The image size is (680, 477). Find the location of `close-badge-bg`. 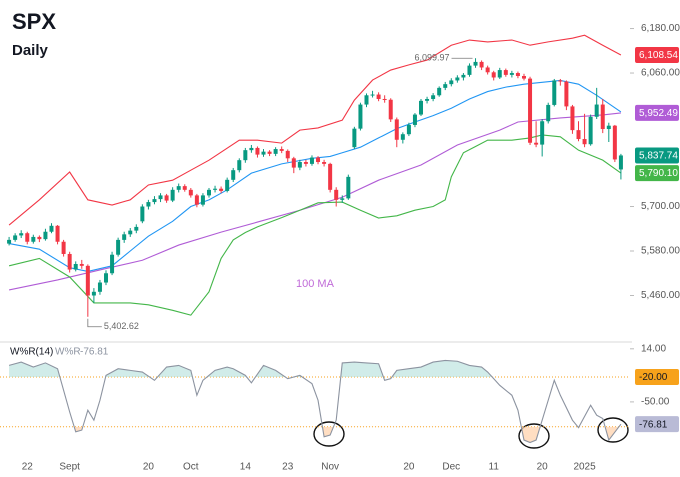

close-badge-bg is located at coordinates (657, 155).